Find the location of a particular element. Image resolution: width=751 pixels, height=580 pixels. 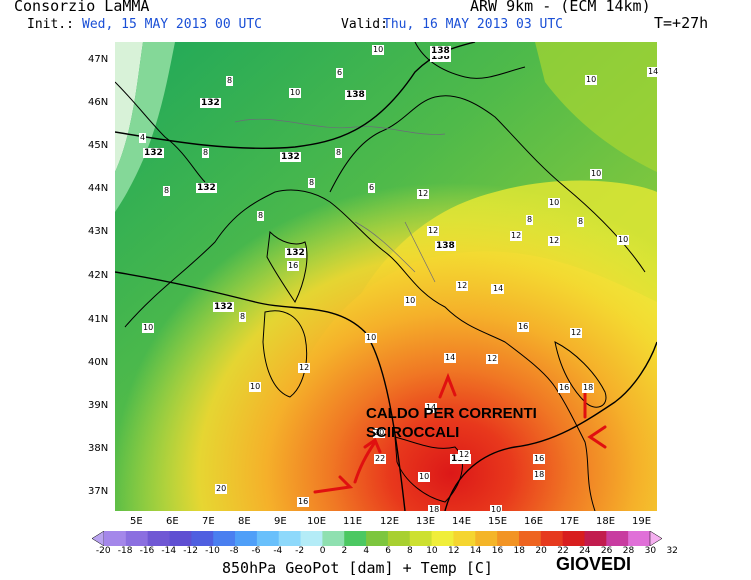

model-title: ARW 9km - (ECM 14km) is located at coordinates (560, 7).